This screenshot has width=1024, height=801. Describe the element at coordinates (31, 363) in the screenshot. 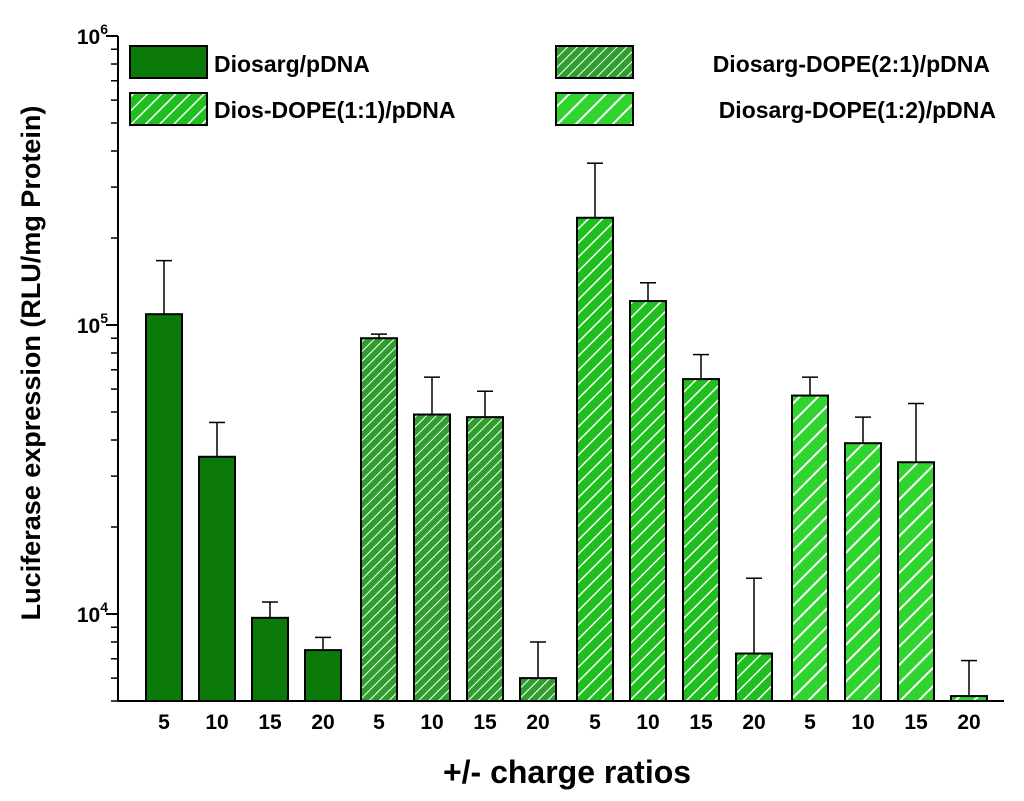

I see `y-axis-label: Luciferase expression (RLU/mg Protein)` at that location.